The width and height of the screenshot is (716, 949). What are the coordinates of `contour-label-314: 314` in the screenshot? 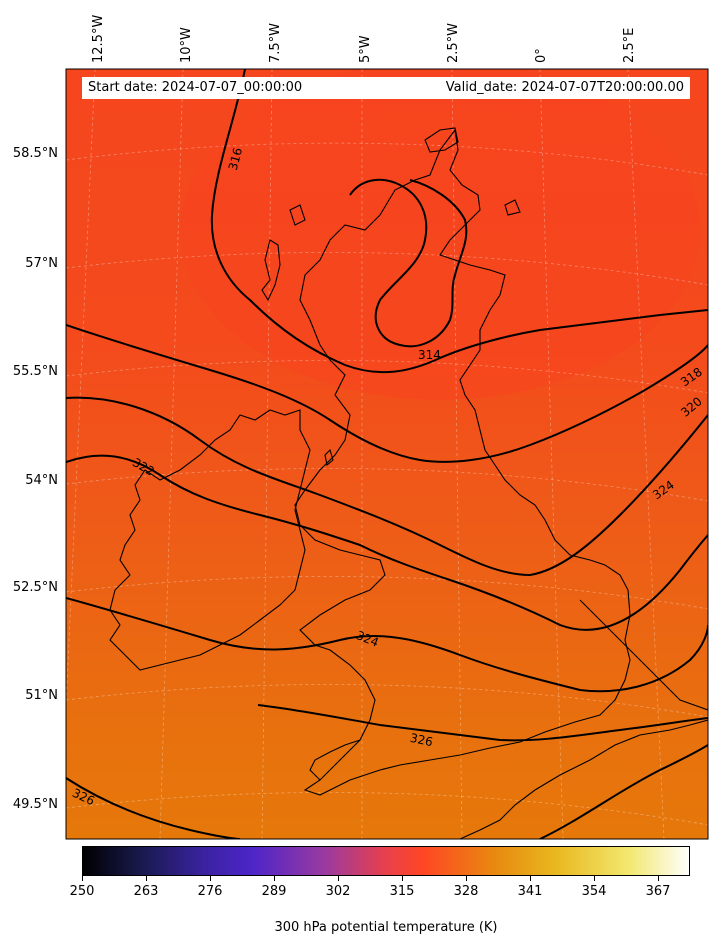 It's located at (429, 355).